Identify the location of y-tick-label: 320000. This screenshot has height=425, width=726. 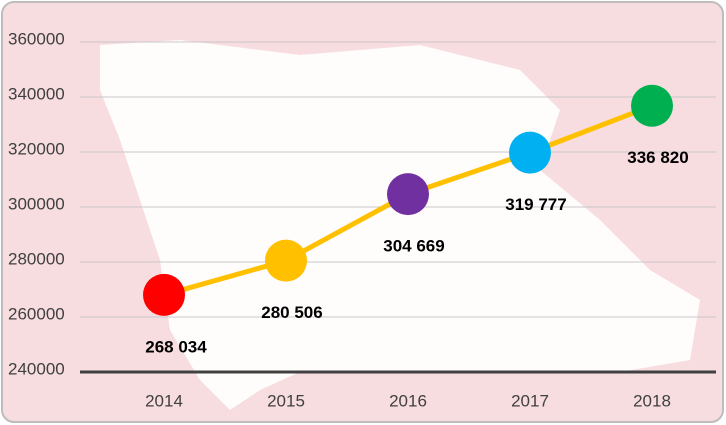
(36, 148).